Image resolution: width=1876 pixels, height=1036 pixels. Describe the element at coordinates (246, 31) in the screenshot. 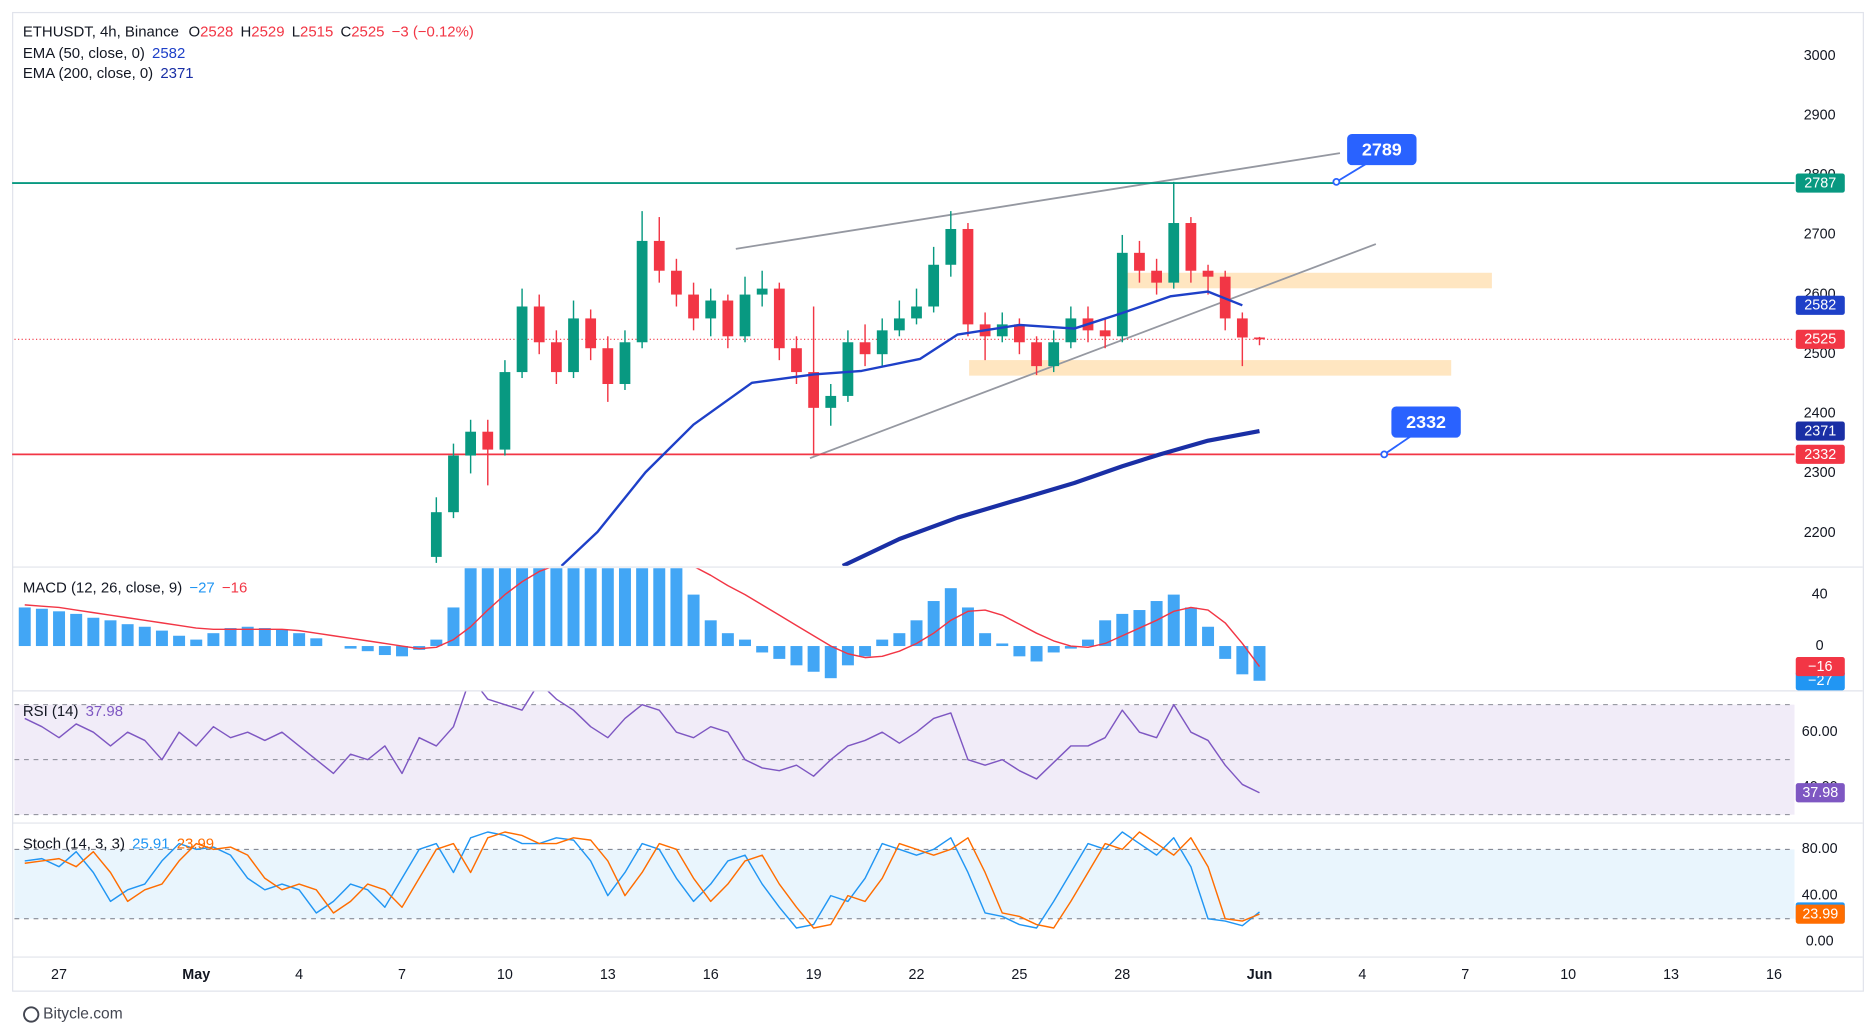

I see `ohlc-label: H` at that location.